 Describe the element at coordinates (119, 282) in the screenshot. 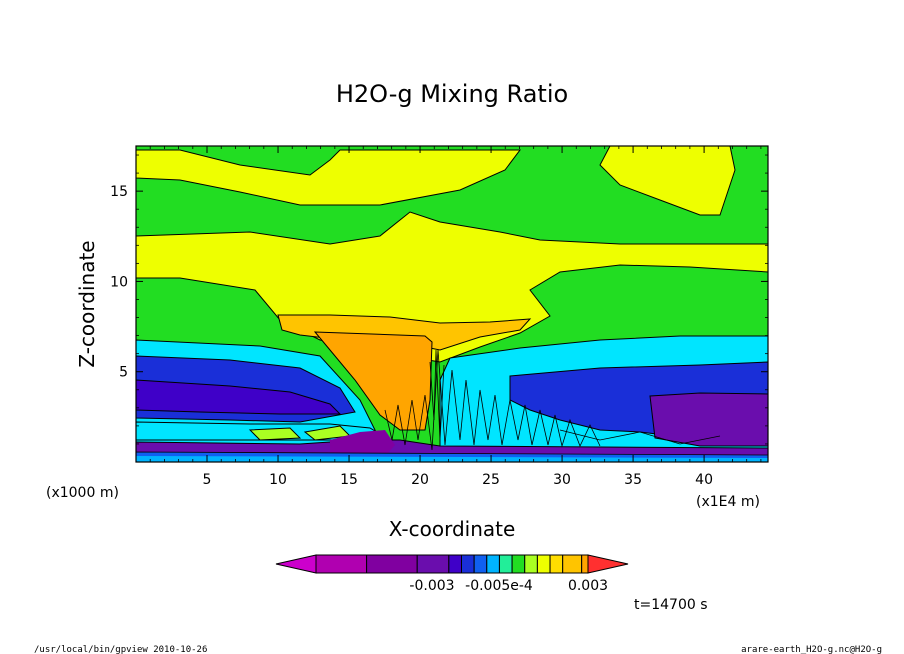

I see `y-tick-label-1: 10` at that location.